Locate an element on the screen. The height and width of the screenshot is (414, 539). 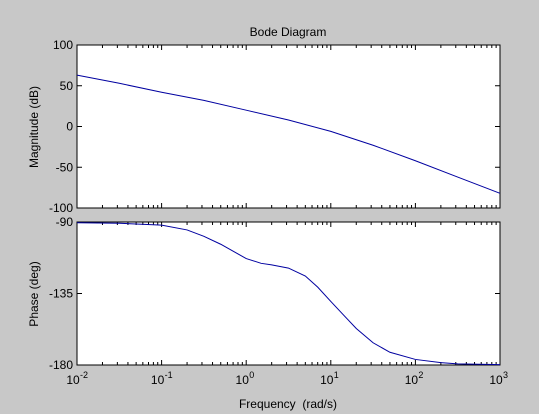
x-tick-label-exponent: 2 is located at coordinates (420, 375).